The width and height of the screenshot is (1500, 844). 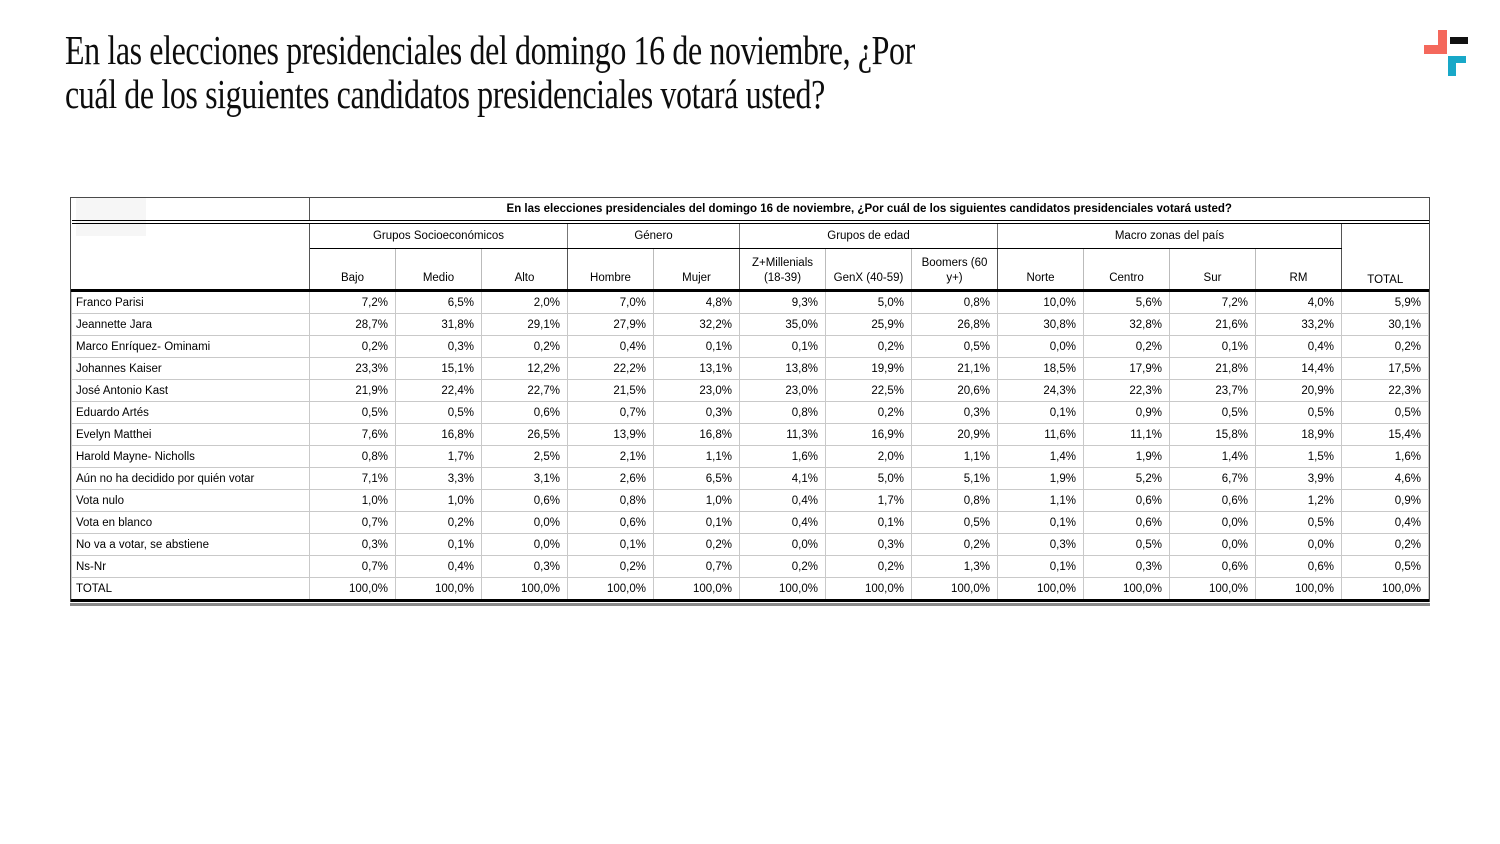 I want to click on column-header-hombre: Hombre, so click(x=610, y=270).